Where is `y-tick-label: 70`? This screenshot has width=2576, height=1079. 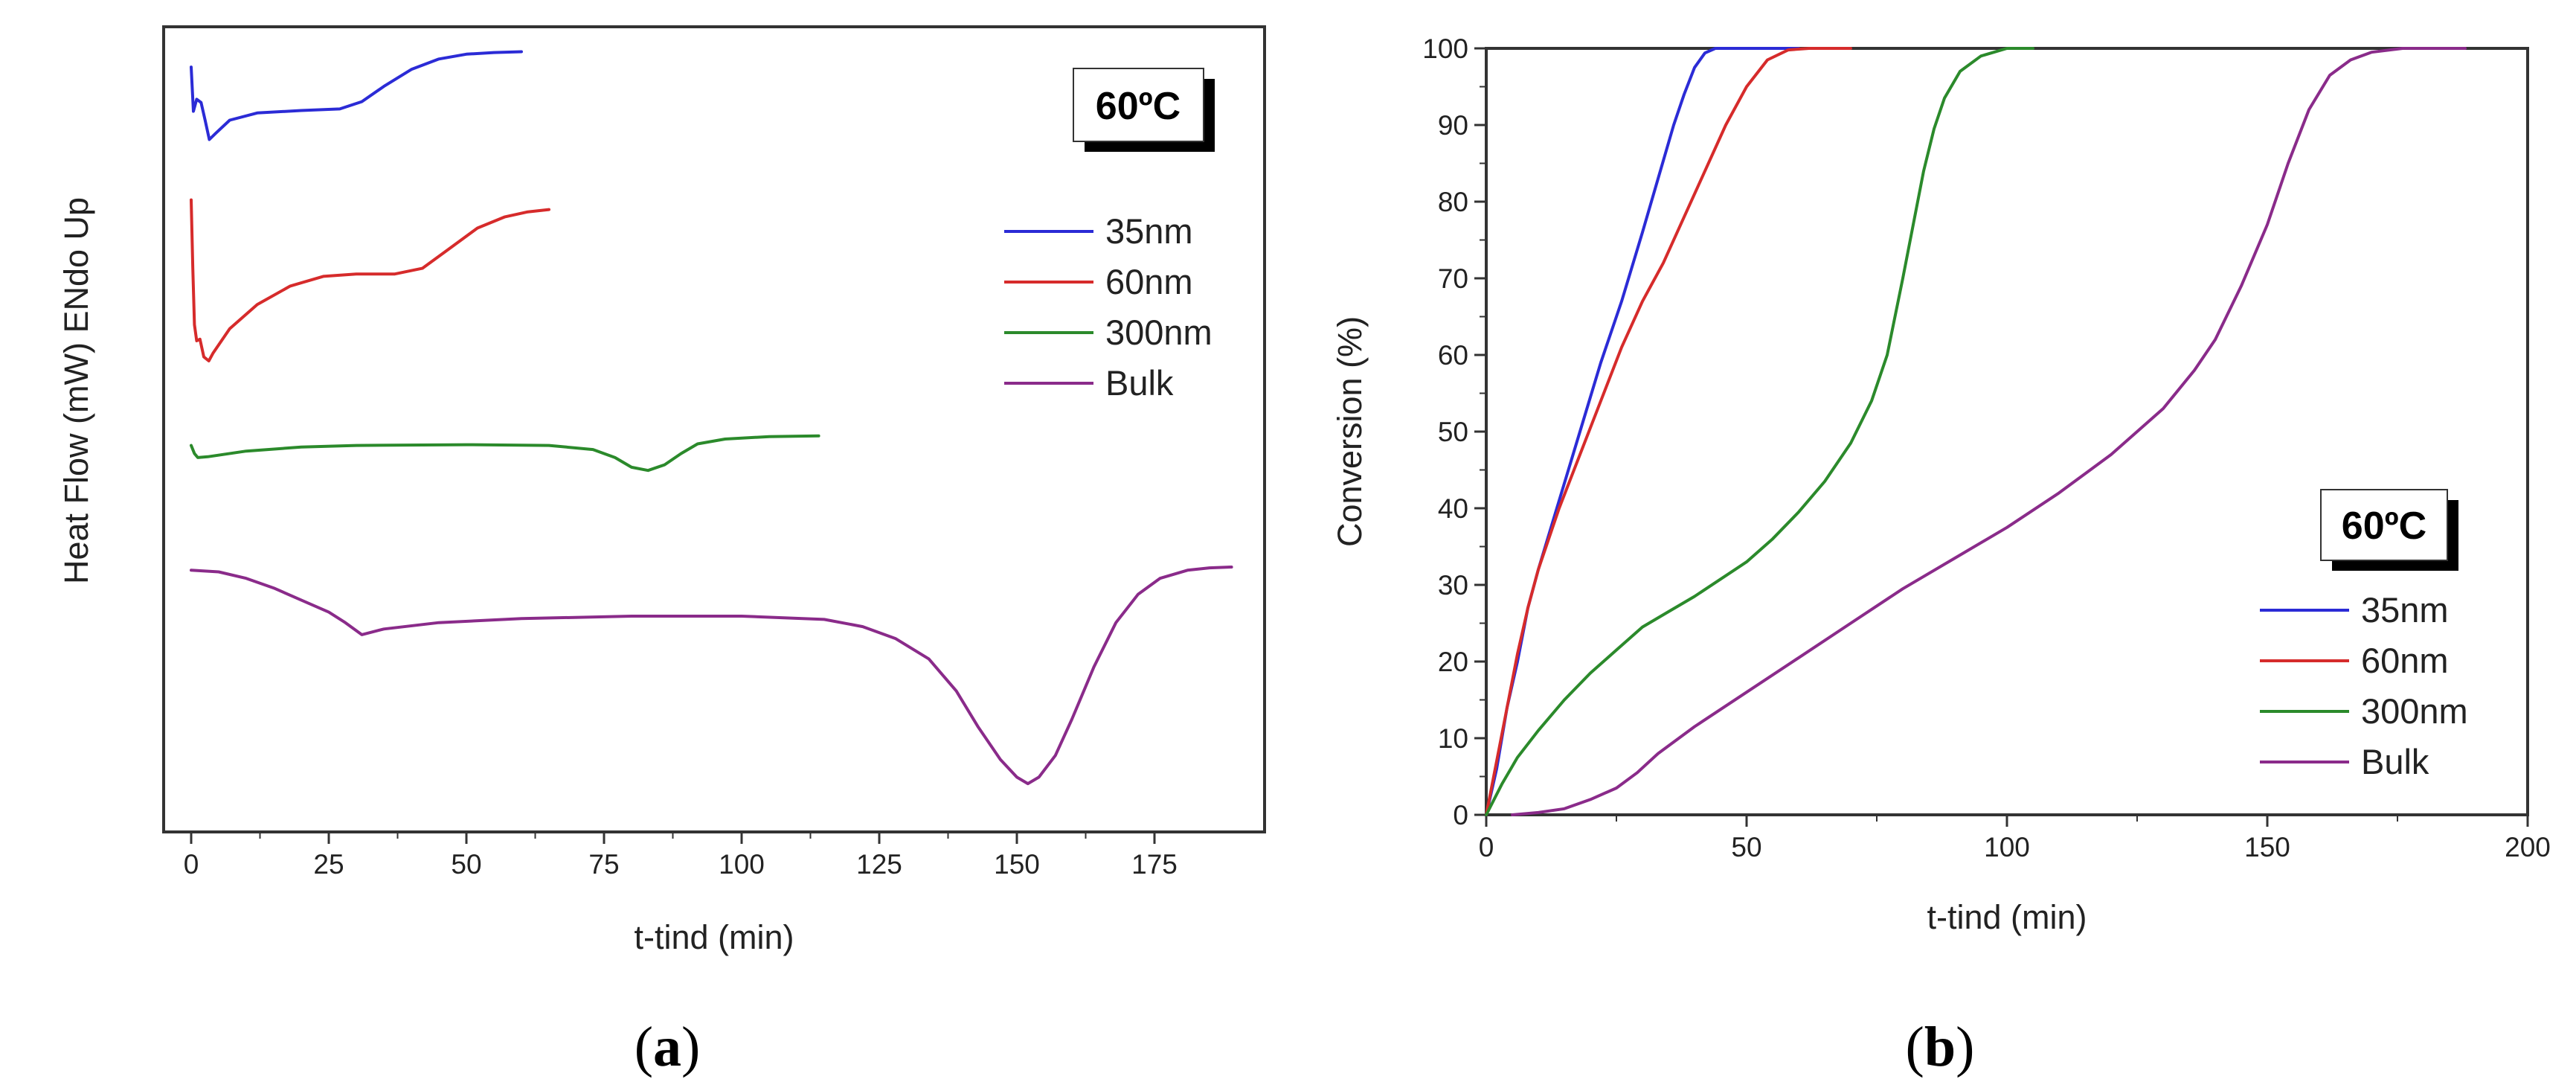 y-tick-label: 70 is located at coordinates (1453, 278).